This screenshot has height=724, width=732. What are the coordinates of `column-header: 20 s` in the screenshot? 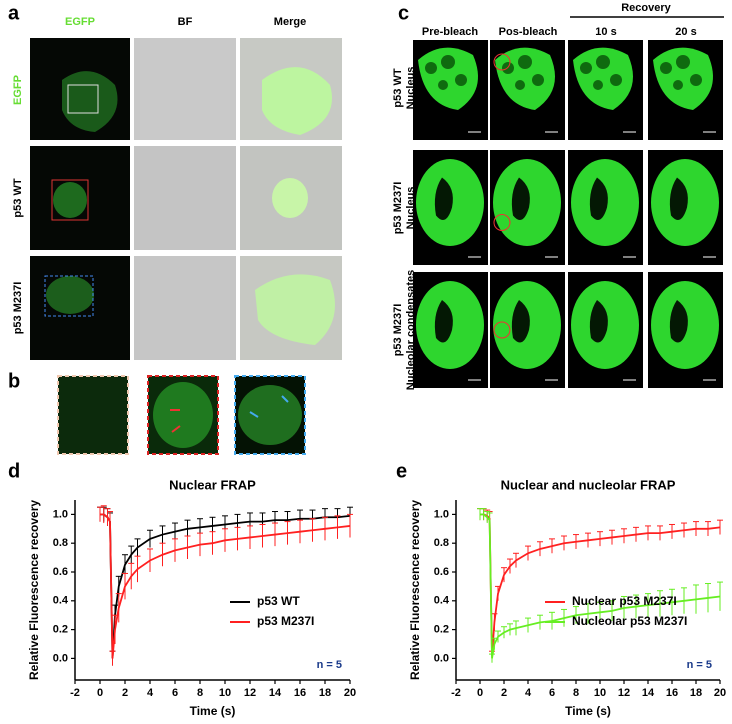 It's located at (685, 32).